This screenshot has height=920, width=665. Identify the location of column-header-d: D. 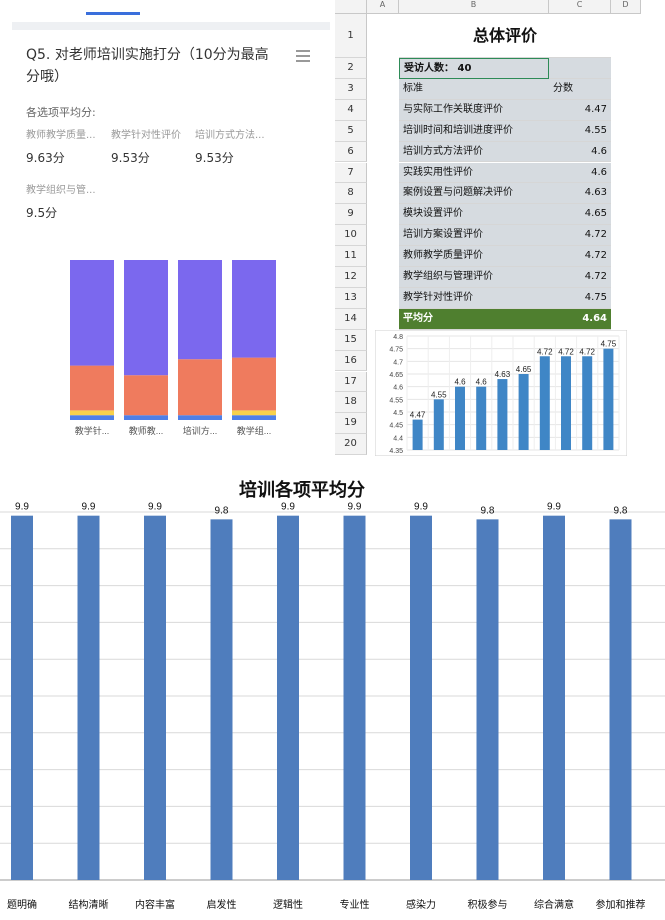
(626, 7).